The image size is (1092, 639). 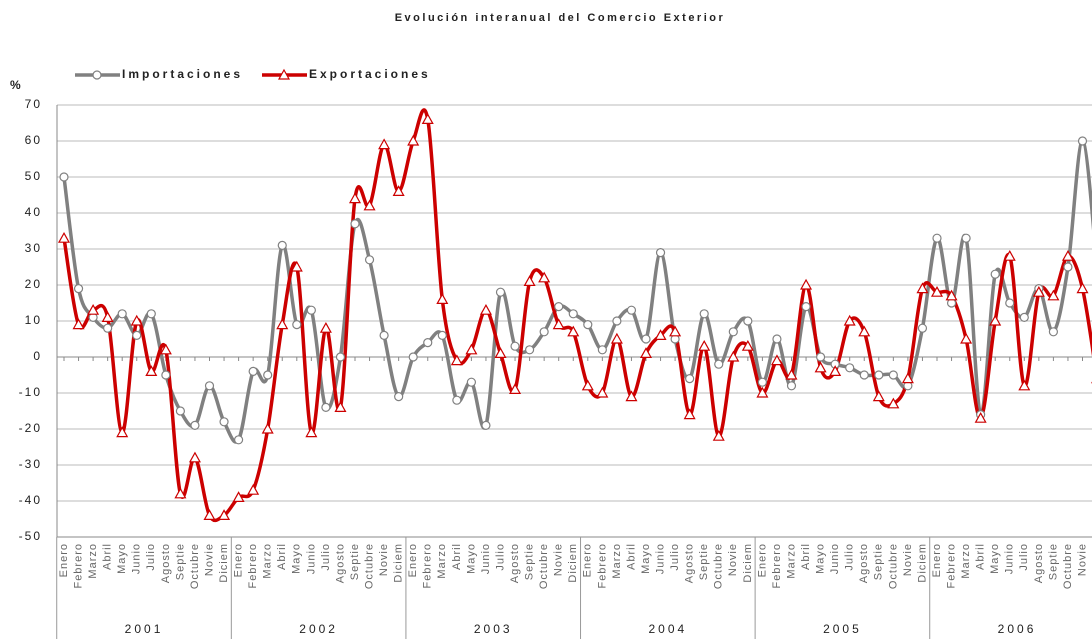 I want to click on year-label: 2001, so click(x=144, y=629).